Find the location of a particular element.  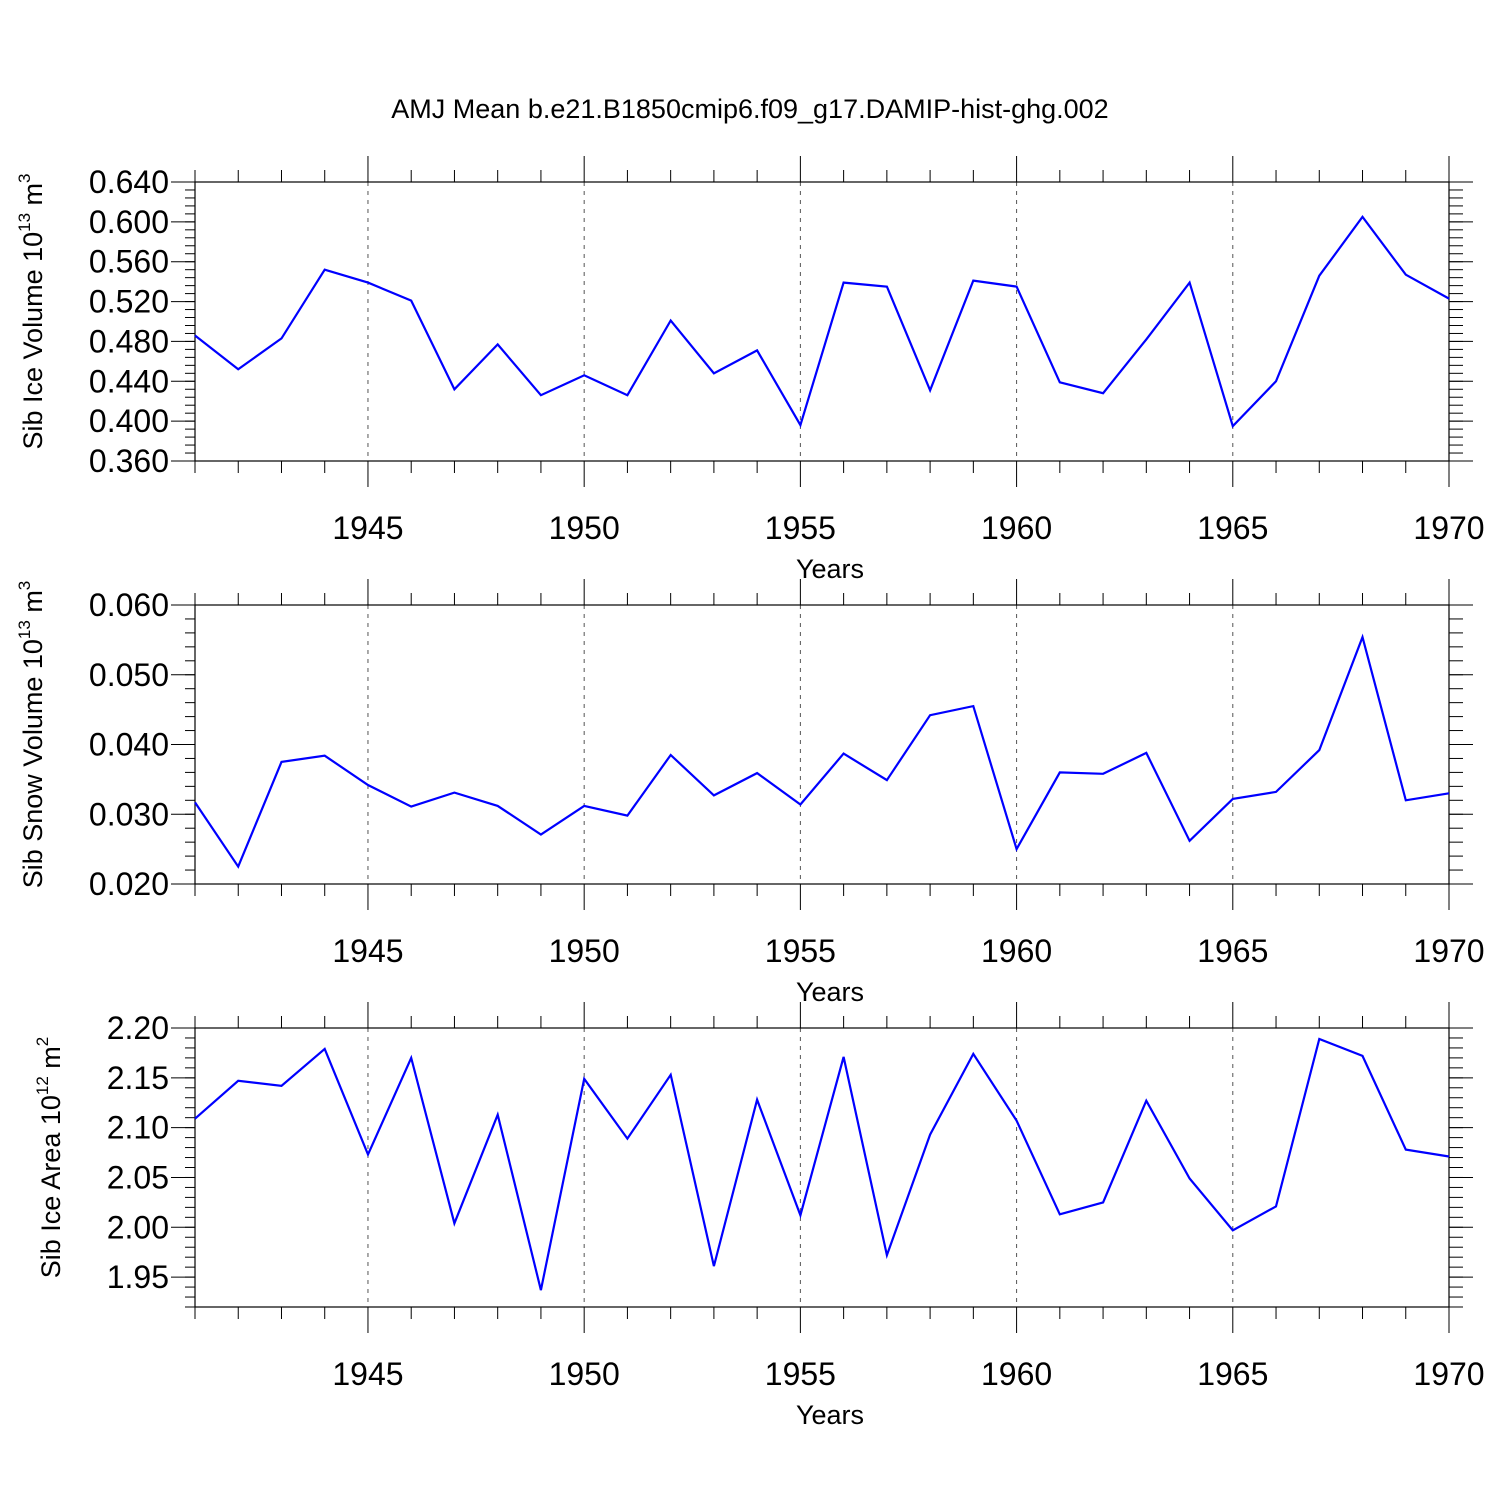

y-axis-label-part: Sib Ice Area 10 is located at coordinates (51, 1186).